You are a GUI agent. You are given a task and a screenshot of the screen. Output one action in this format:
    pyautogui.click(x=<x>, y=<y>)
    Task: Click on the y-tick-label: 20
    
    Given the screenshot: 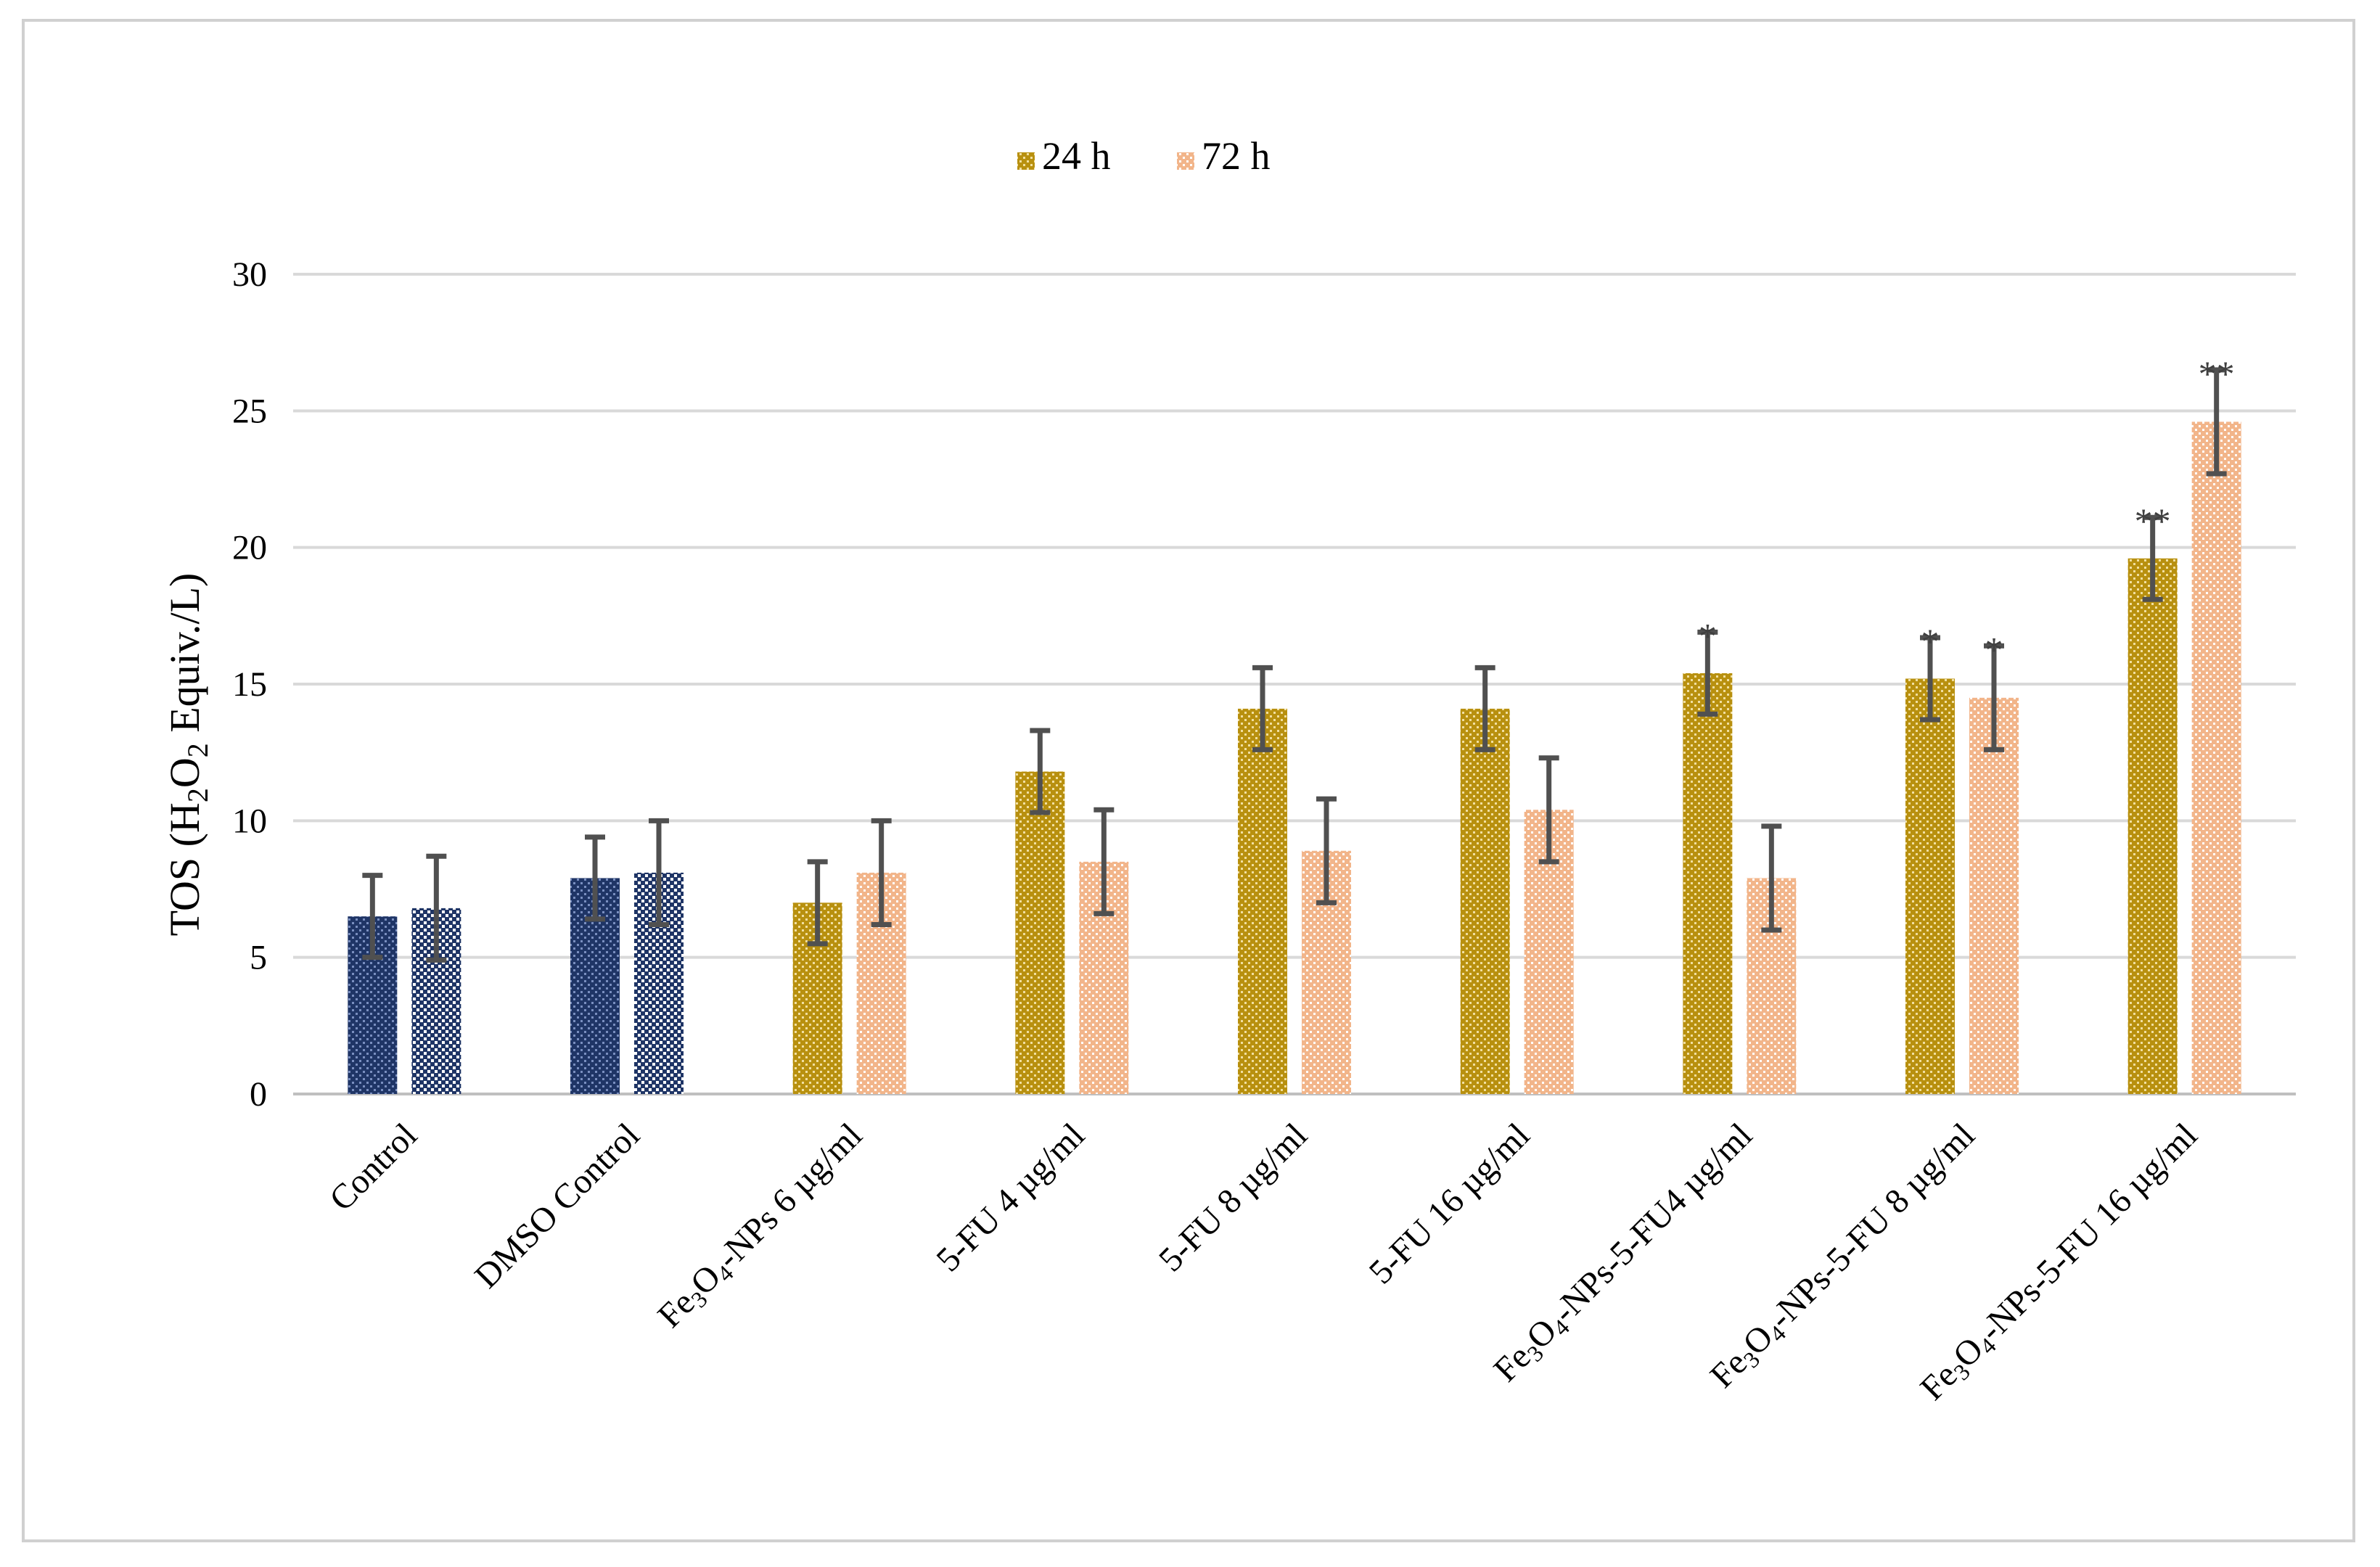 What is the action you would take?
    pyautogui.click(x=249, y=548)
    